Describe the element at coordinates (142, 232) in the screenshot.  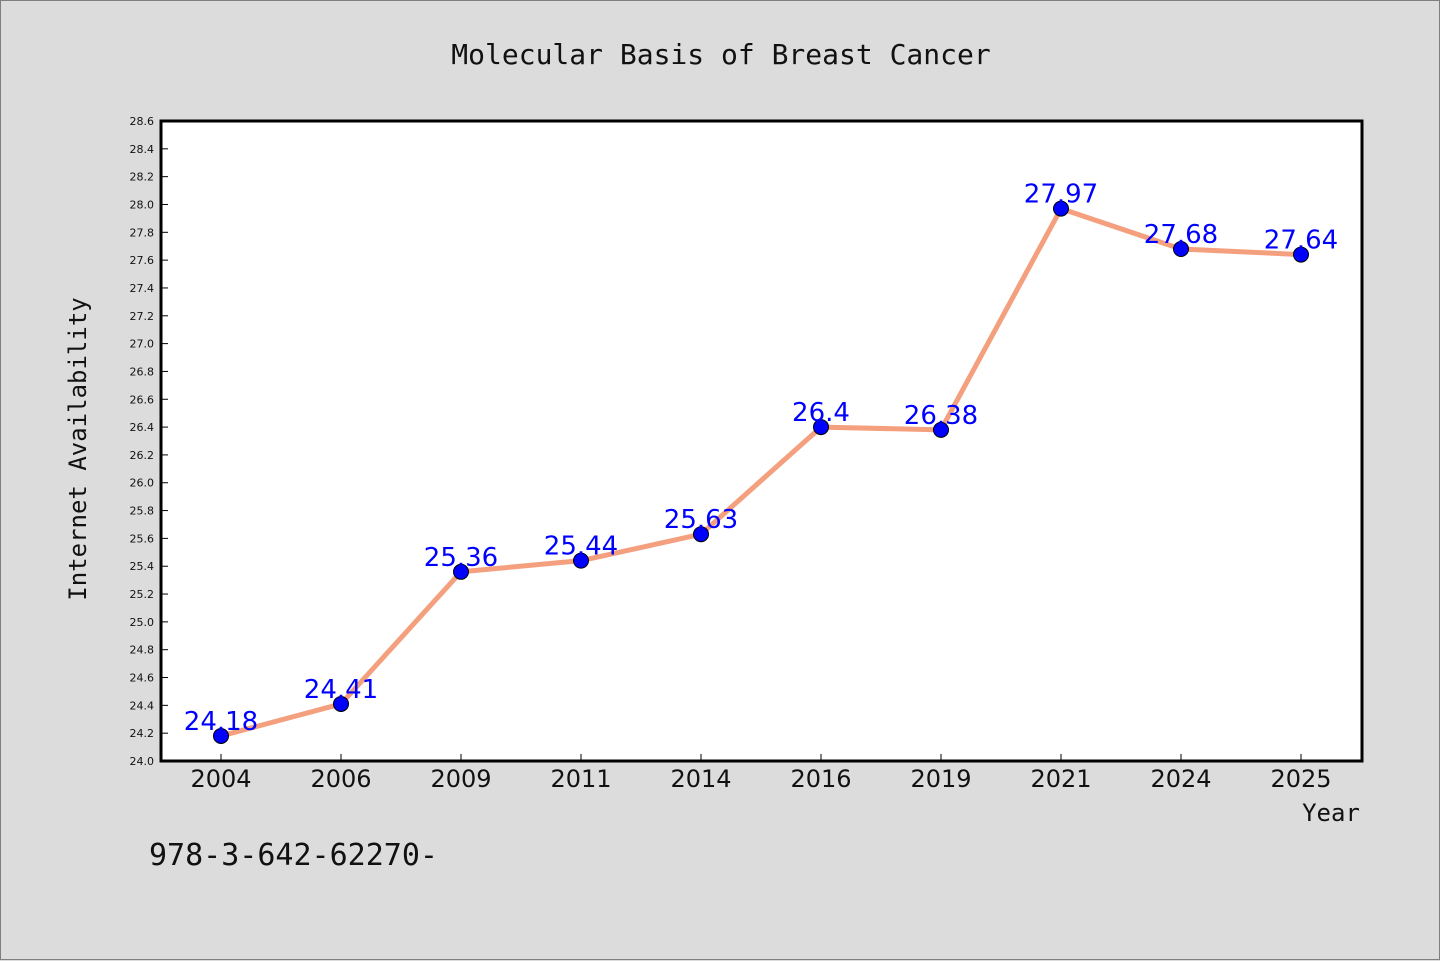
I see `y-tick-label: 27.8` at that location.